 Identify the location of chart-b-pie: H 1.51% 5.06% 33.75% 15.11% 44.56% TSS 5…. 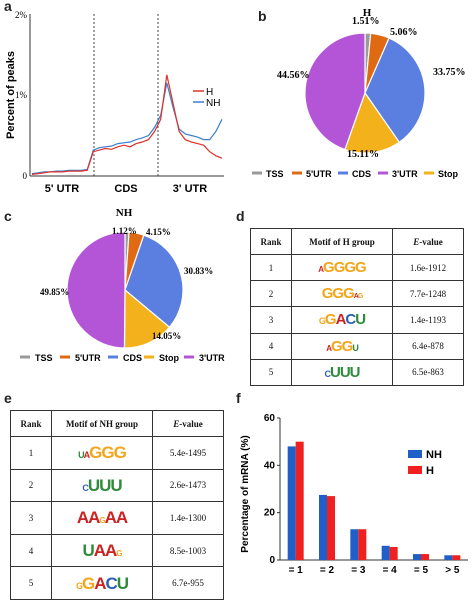
(359, 93).